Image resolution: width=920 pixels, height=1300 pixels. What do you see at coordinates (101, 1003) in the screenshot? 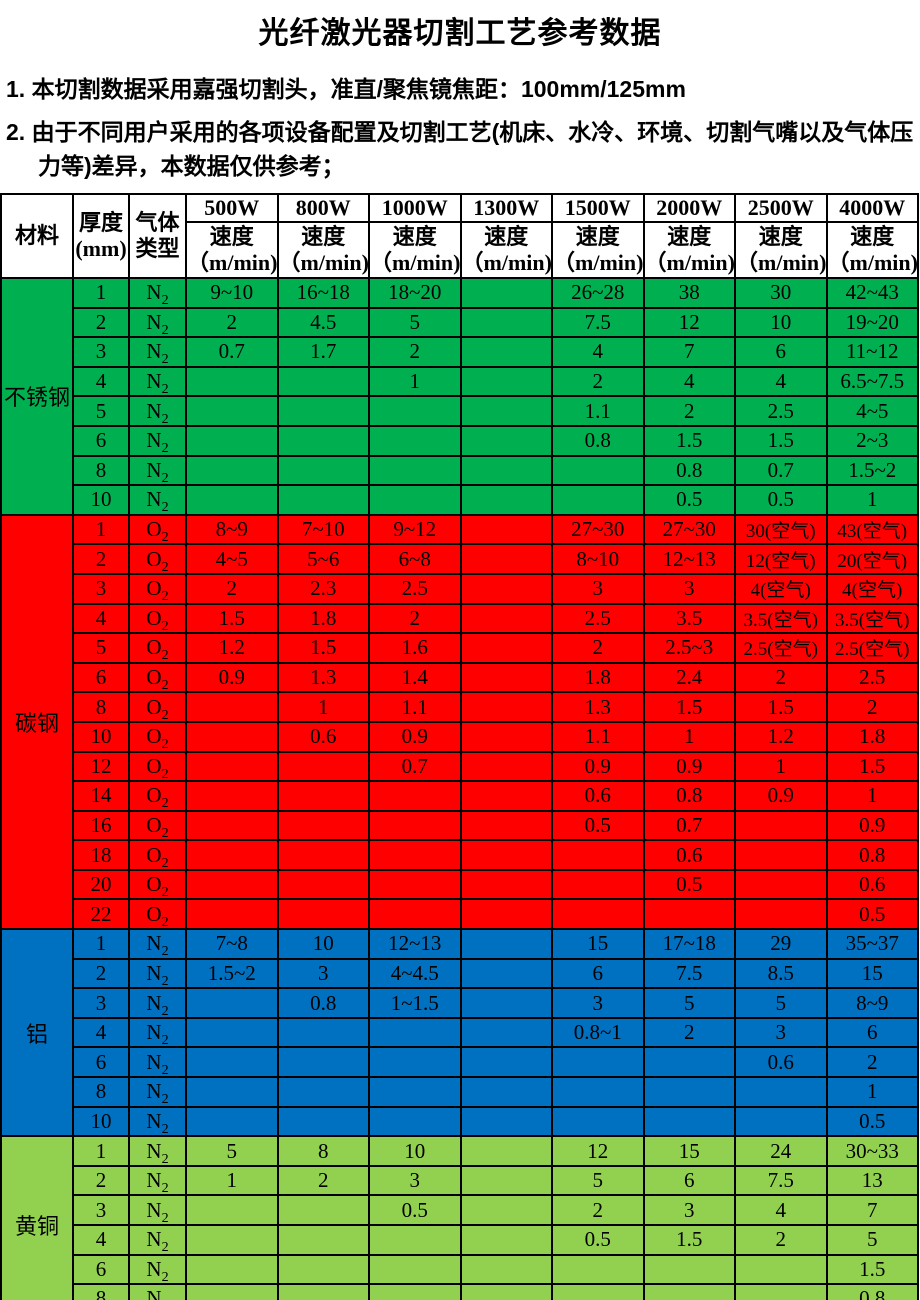
I see `thickness-cell: 3` at bounding box center [101, 1003].